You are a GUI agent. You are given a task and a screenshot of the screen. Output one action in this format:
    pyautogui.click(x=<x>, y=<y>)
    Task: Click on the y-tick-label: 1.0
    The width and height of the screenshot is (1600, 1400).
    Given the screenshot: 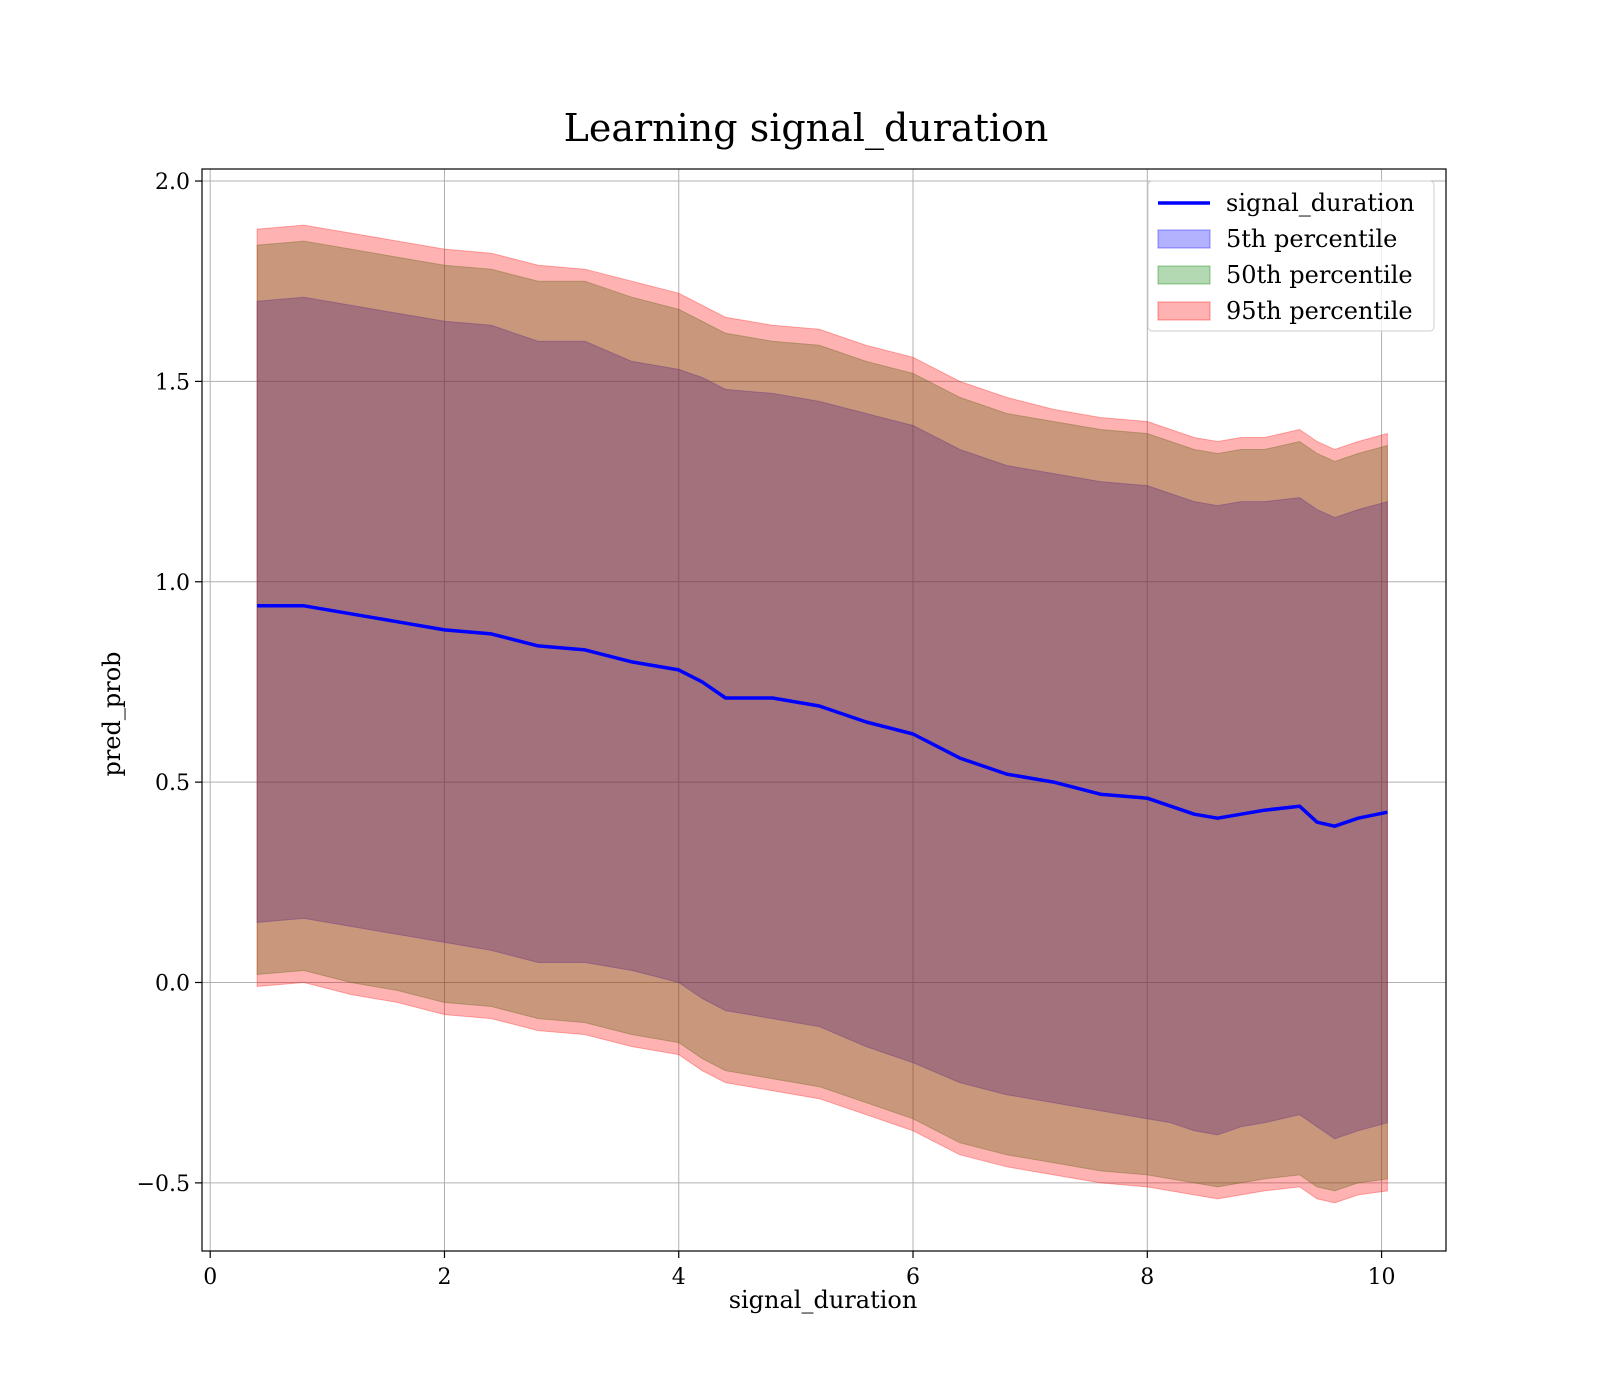 What is the action you would take?
    pyautogui.click(x=172, y=583)
    